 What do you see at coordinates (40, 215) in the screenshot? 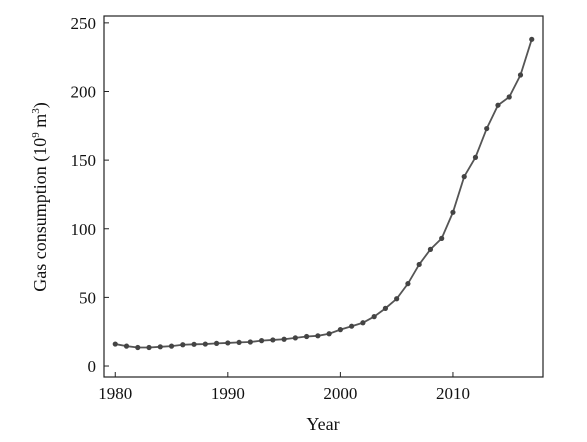
I see `y-axis-label-prefix: Gas consumption (10` at bounding box center [40, 215].